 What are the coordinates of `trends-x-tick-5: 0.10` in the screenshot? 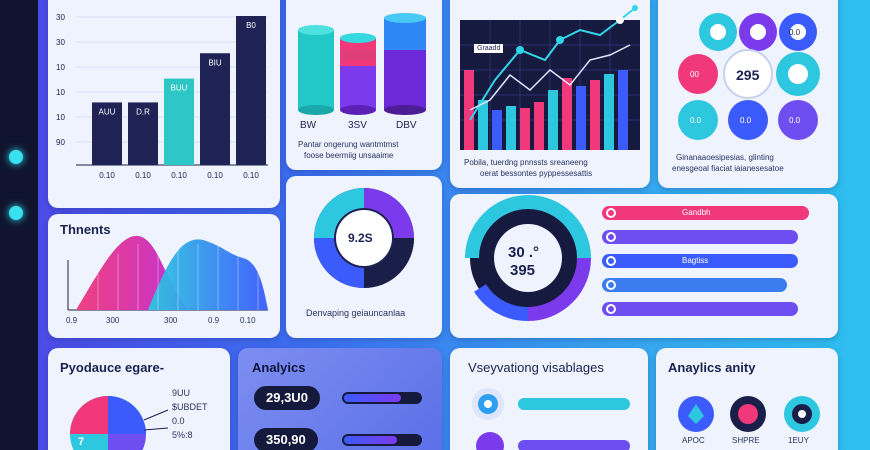 It's located at (248, 320).